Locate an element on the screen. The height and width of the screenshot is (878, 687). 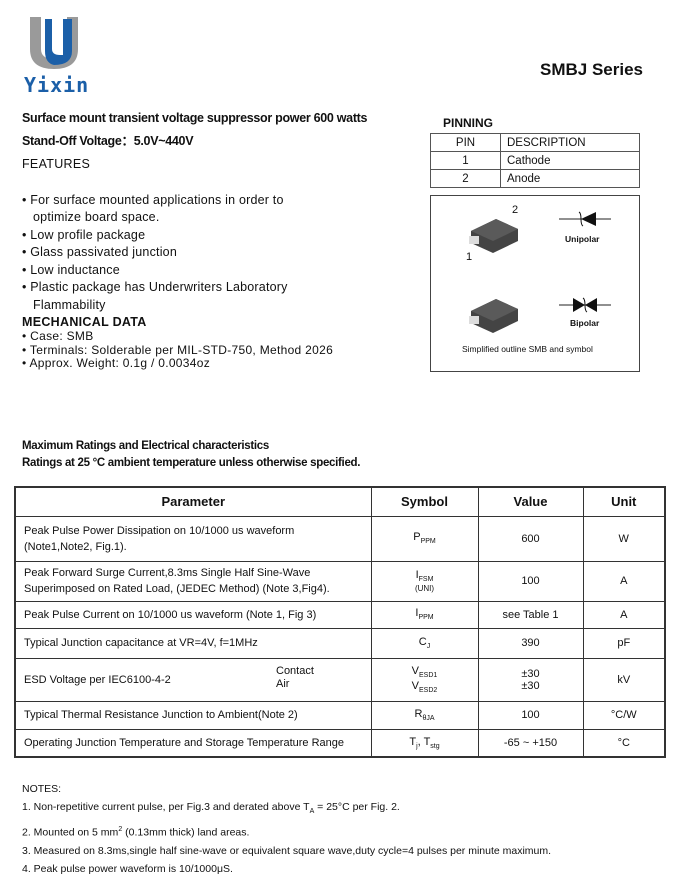
value-cell: 390 is located at coordinates (530, 643).